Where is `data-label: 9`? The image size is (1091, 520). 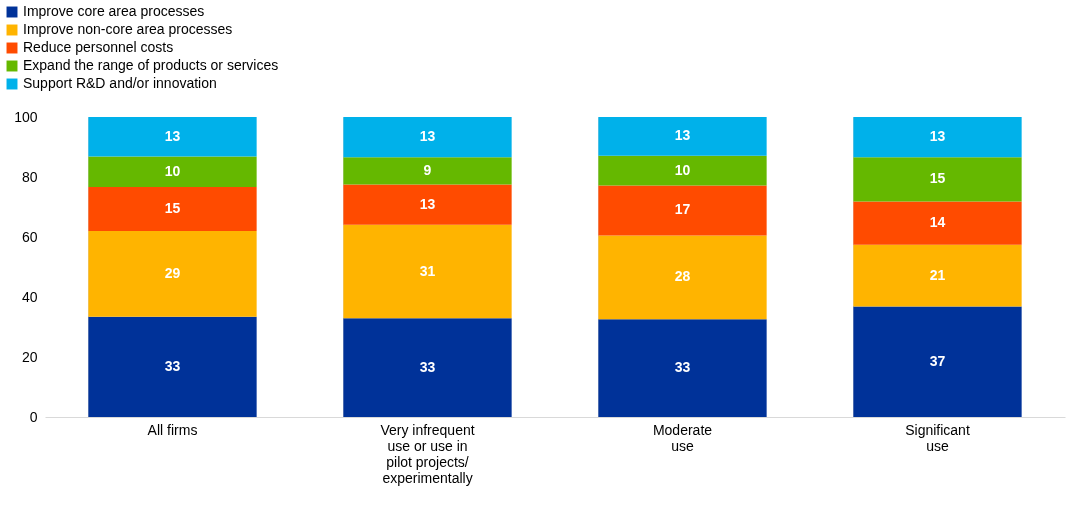
data-label: 9 is located at coordinates (427, 169).